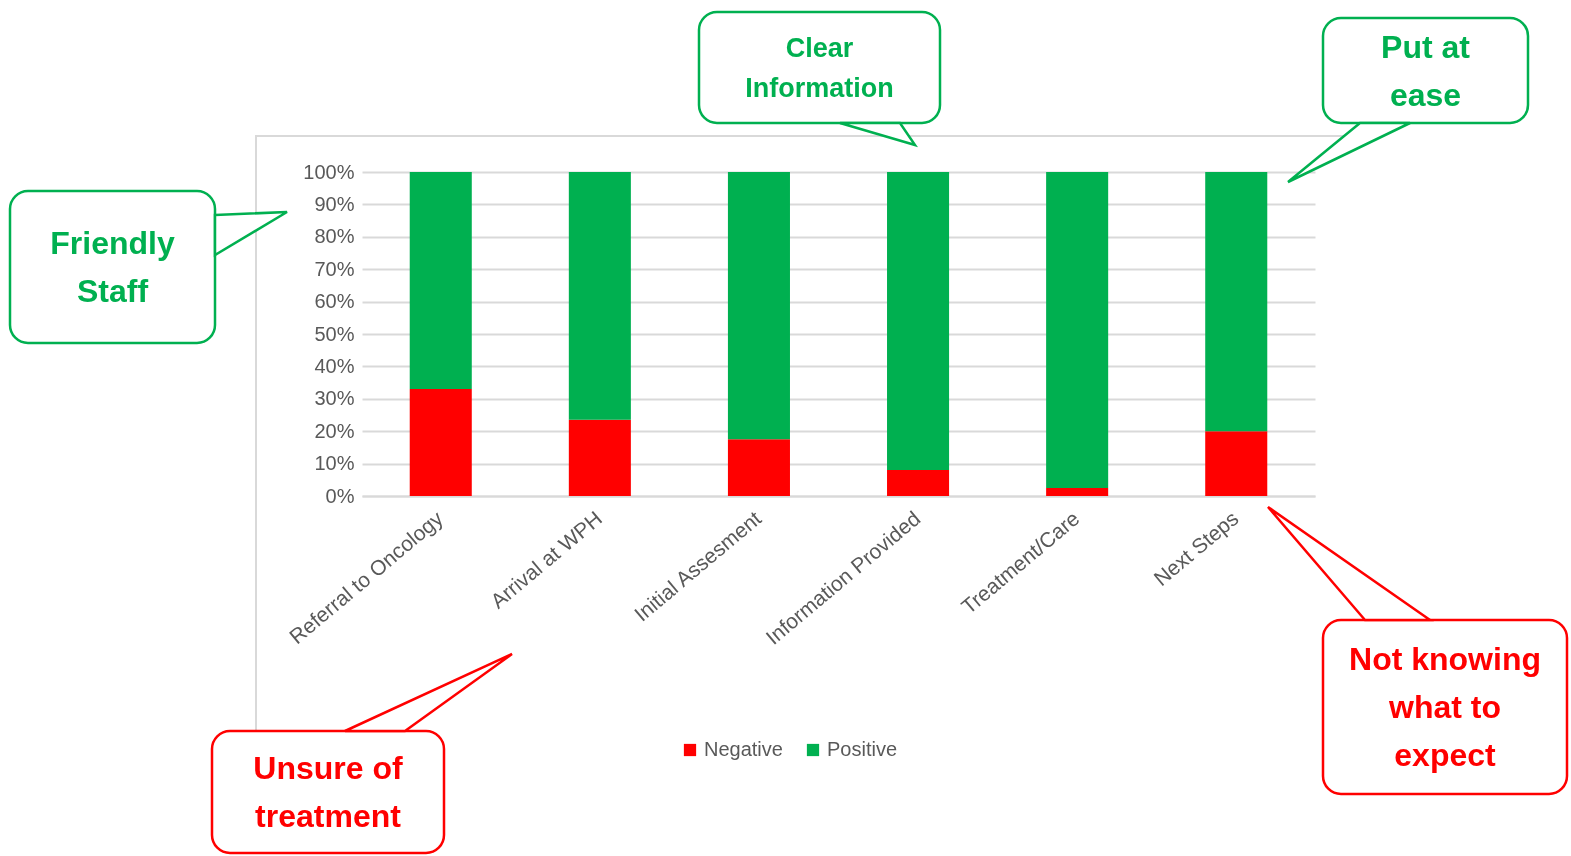 Image resolution: width=1571 pixels, height=856 pixels. I want to click on y-tick-label: 90%, so click(334, 203).